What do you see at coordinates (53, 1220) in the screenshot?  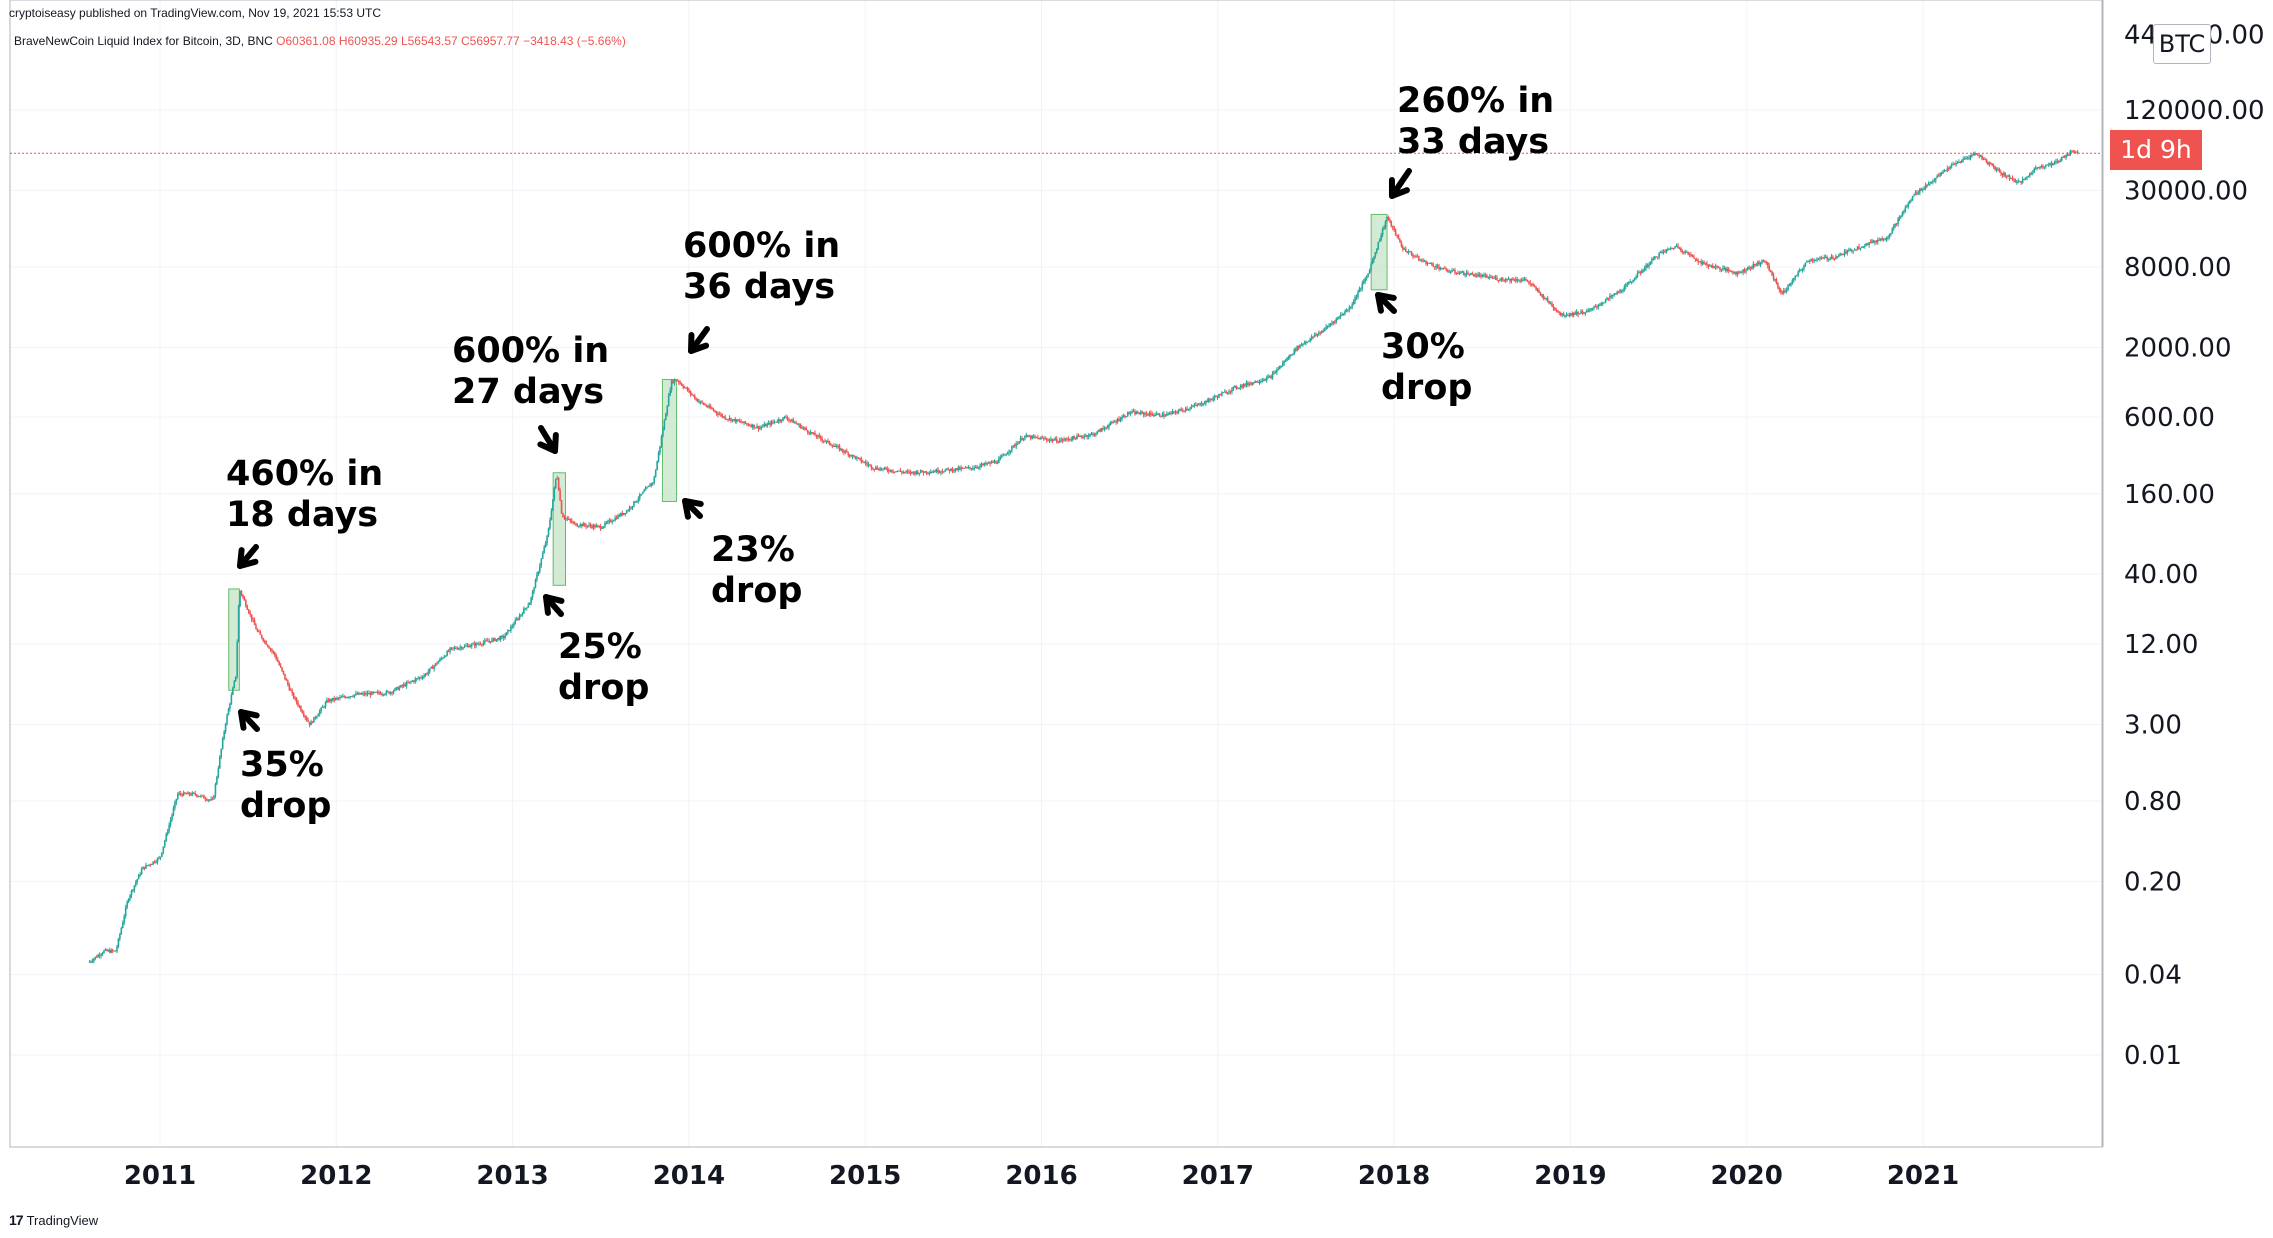 I see `tradingview-brand: 17 TradingView` at bounding box center [53, 1220].